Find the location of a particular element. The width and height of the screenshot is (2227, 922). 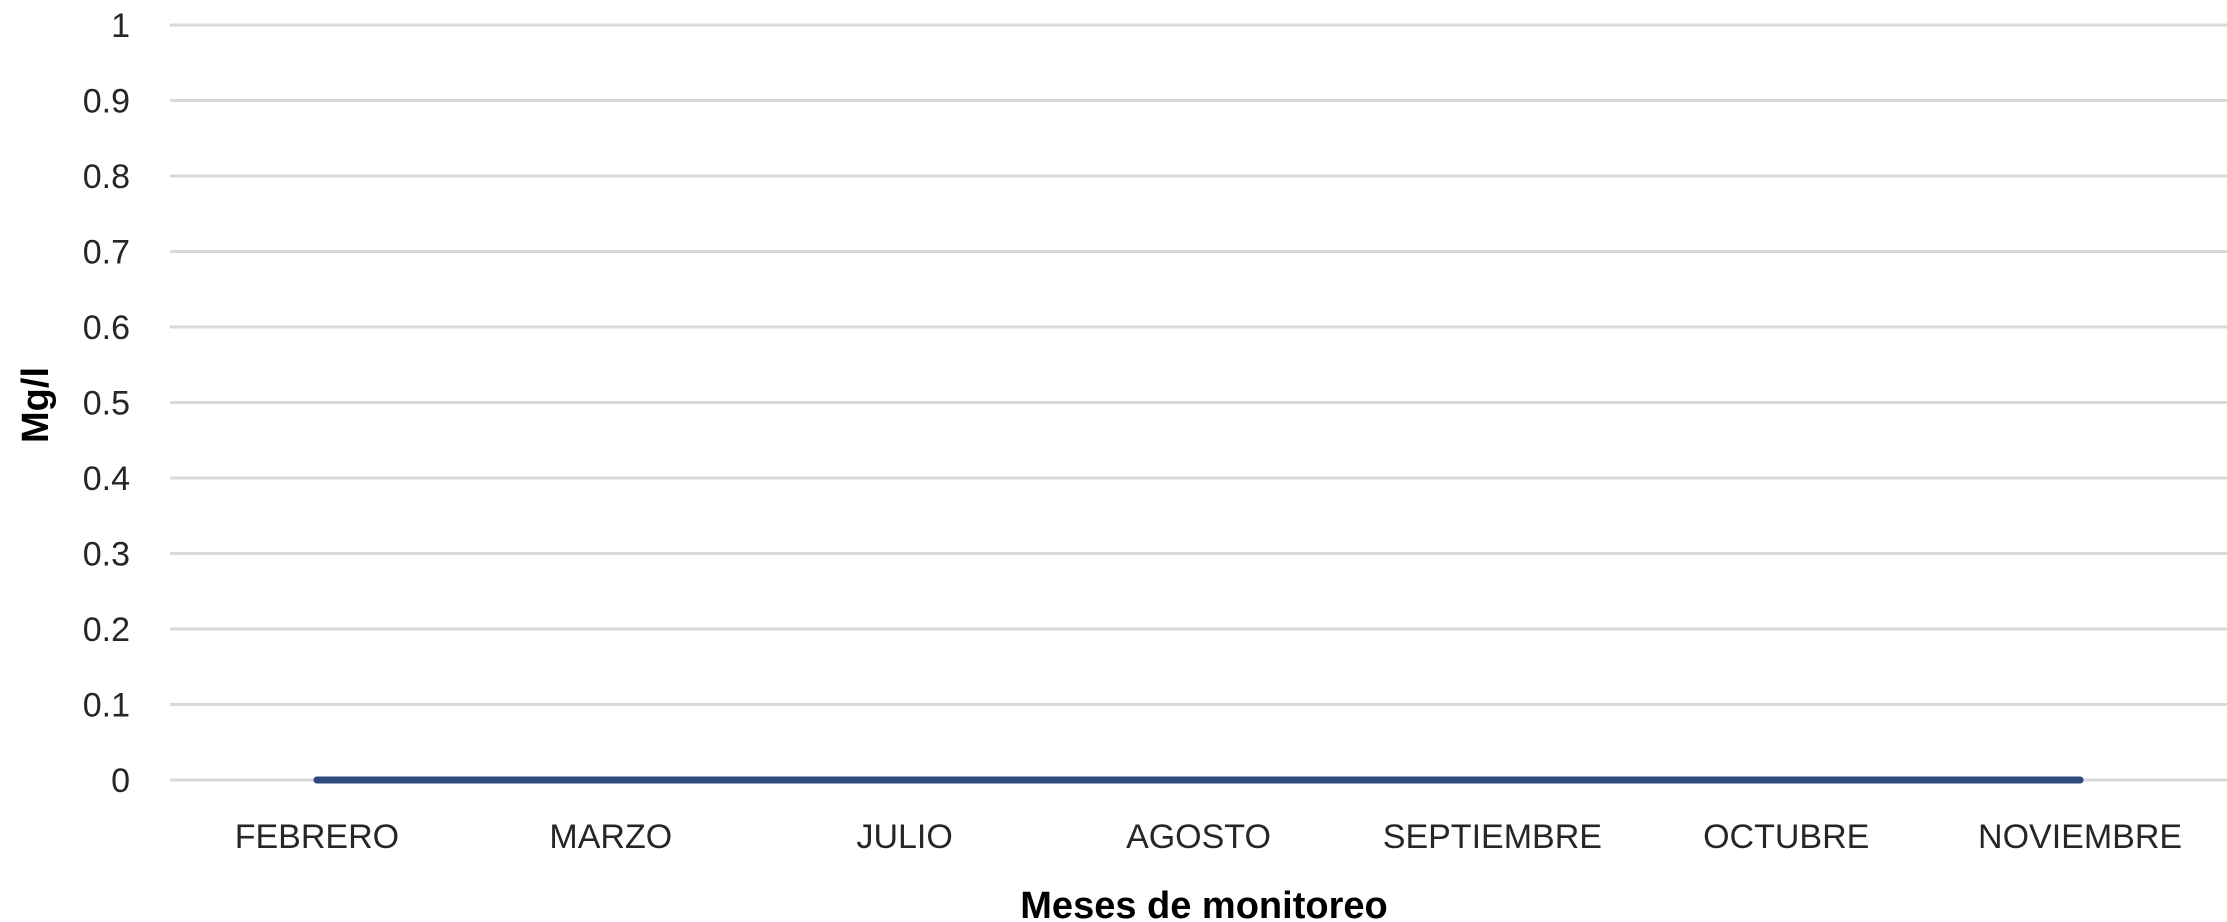

x-tick-label: FEBRERO is located at coordinates (317, 837).